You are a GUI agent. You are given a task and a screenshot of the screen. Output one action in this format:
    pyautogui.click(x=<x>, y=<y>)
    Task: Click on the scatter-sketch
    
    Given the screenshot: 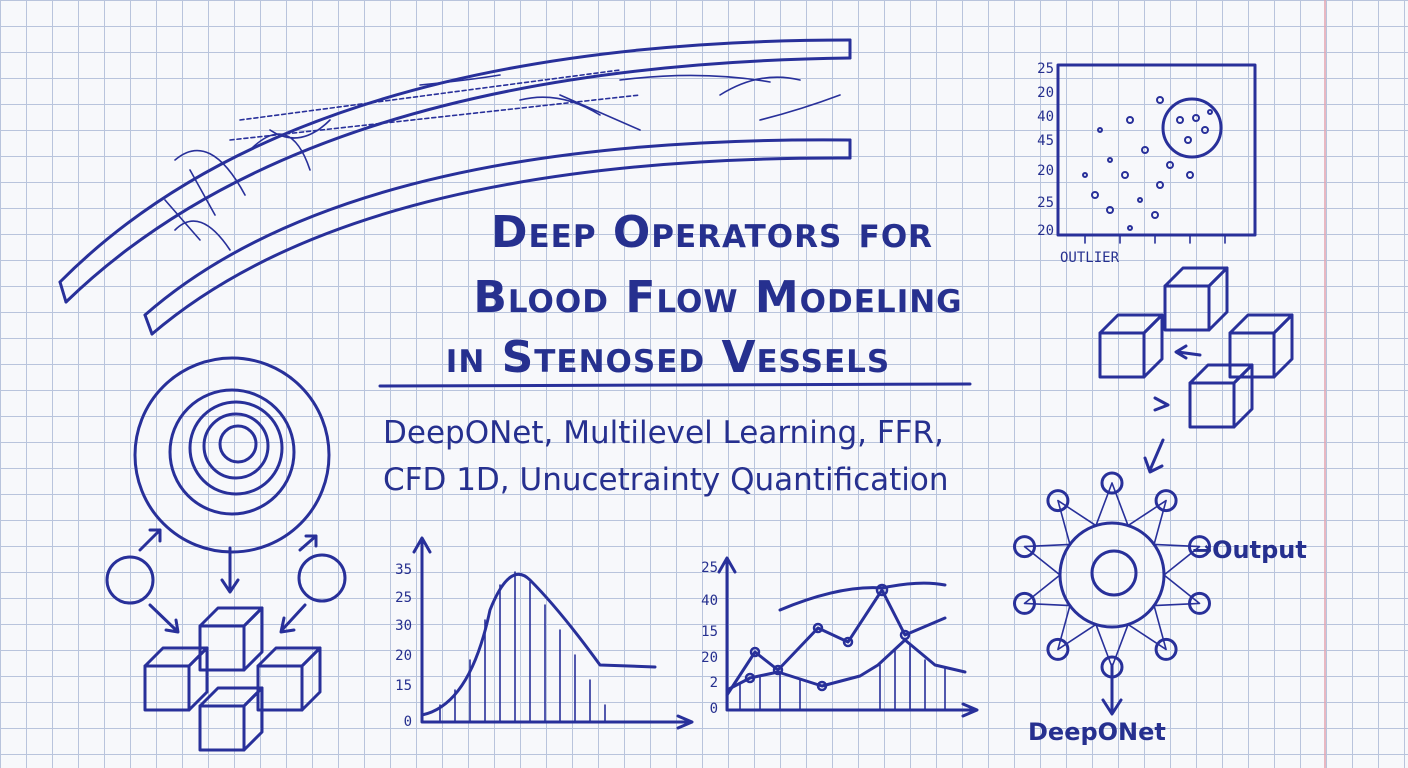 What is the action you would take?
    pyautogui.click(x=1156, y=153)
    